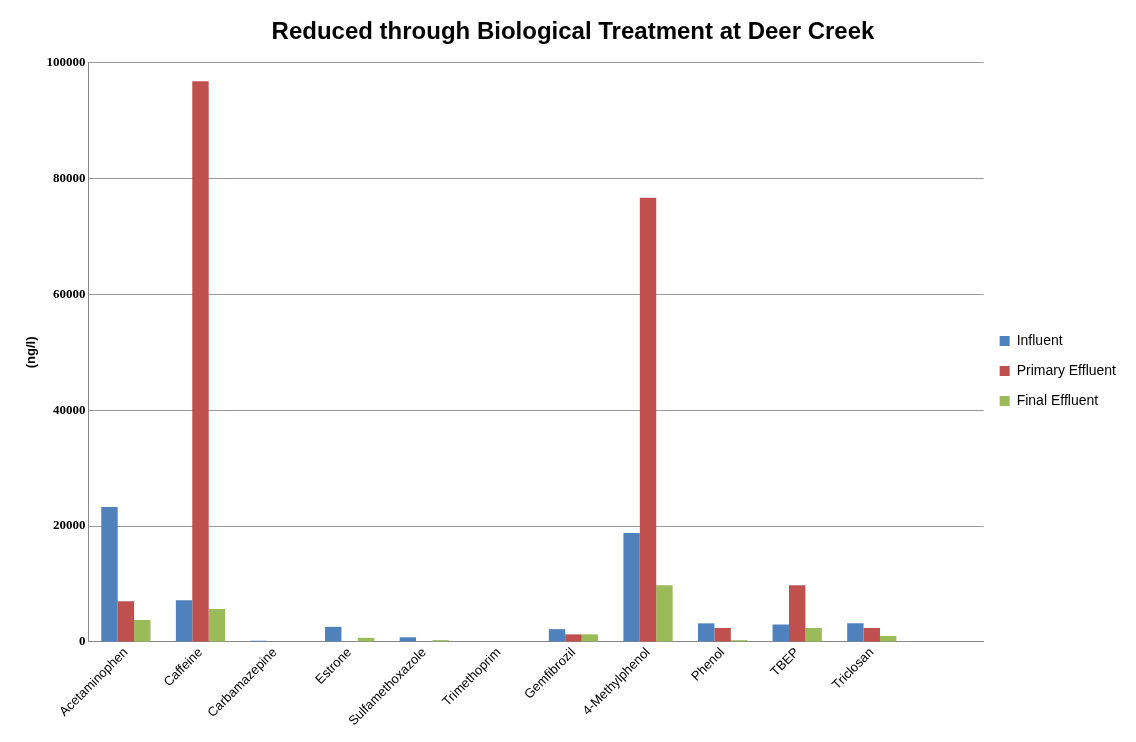 The height and width of the screenshot is (742, 1136). What do you see at coordinates (1039, 339) in the screenshot?
I see `legend-label: Influent` at bounding box center [1039, 339].